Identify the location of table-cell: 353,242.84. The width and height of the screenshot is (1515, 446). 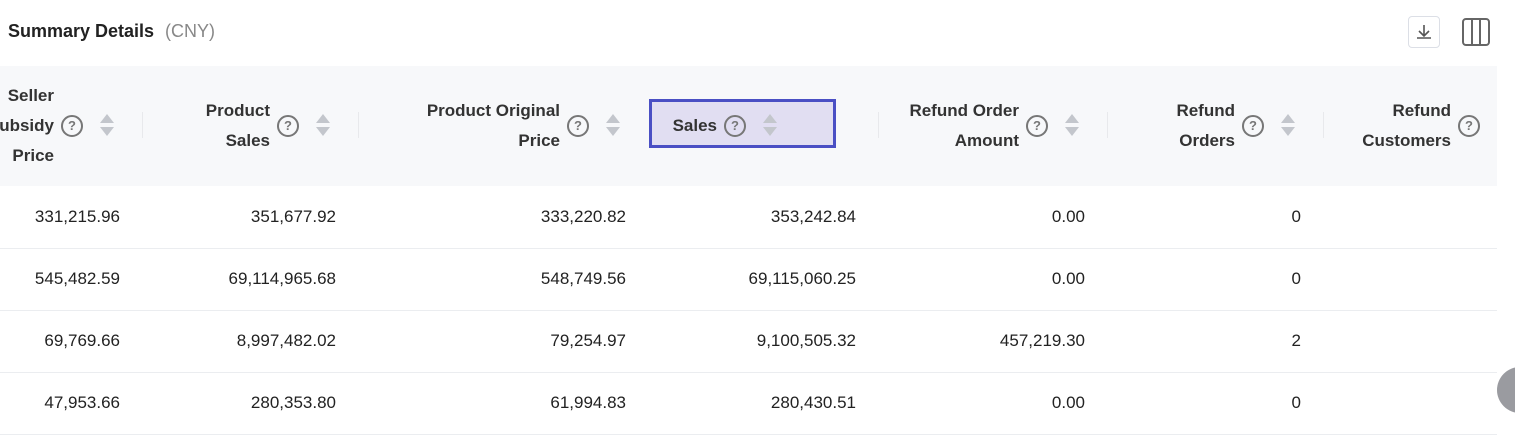
(813, 216).